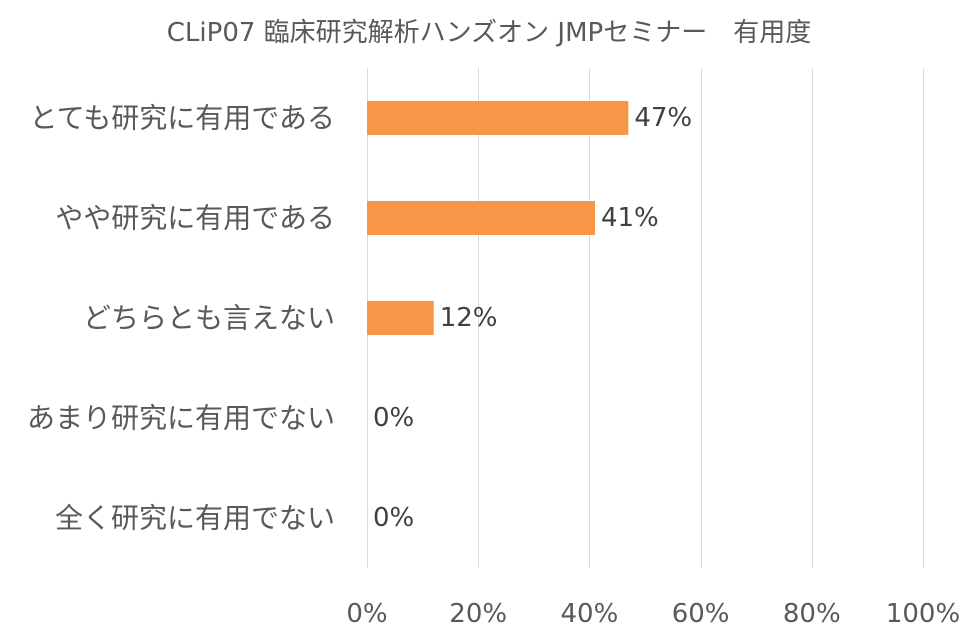 The height and width of the screenshot is (639, 978). I want to click on x-tick-label: 40%, so click(590, 614).